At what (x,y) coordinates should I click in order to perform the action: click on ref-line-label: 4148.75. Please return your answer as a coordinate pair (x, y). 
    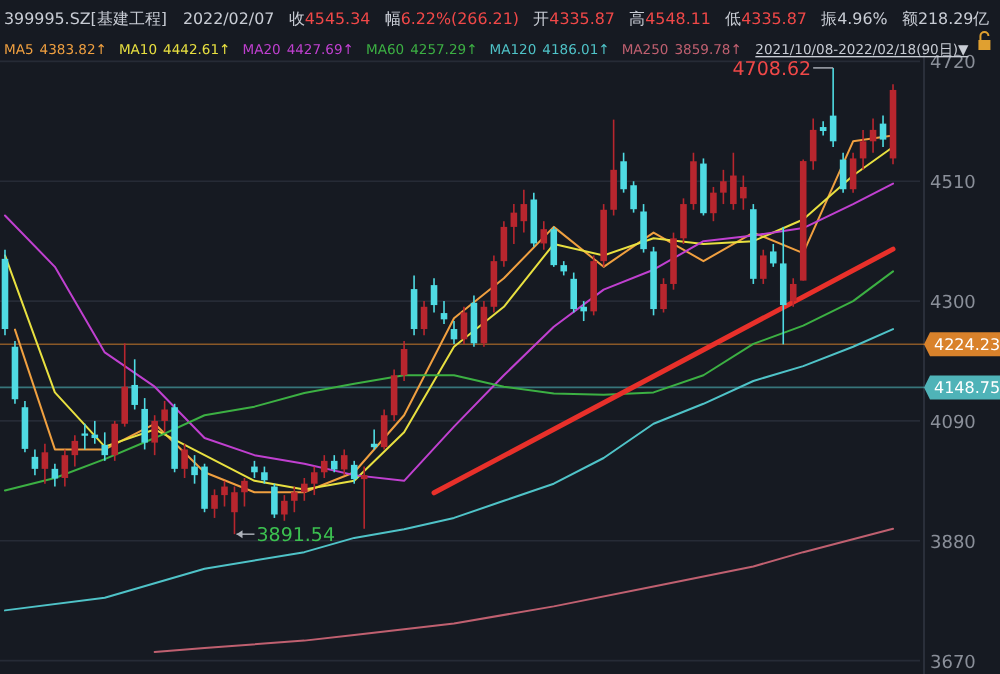
    Looking at the image, I should click on (967, 388).